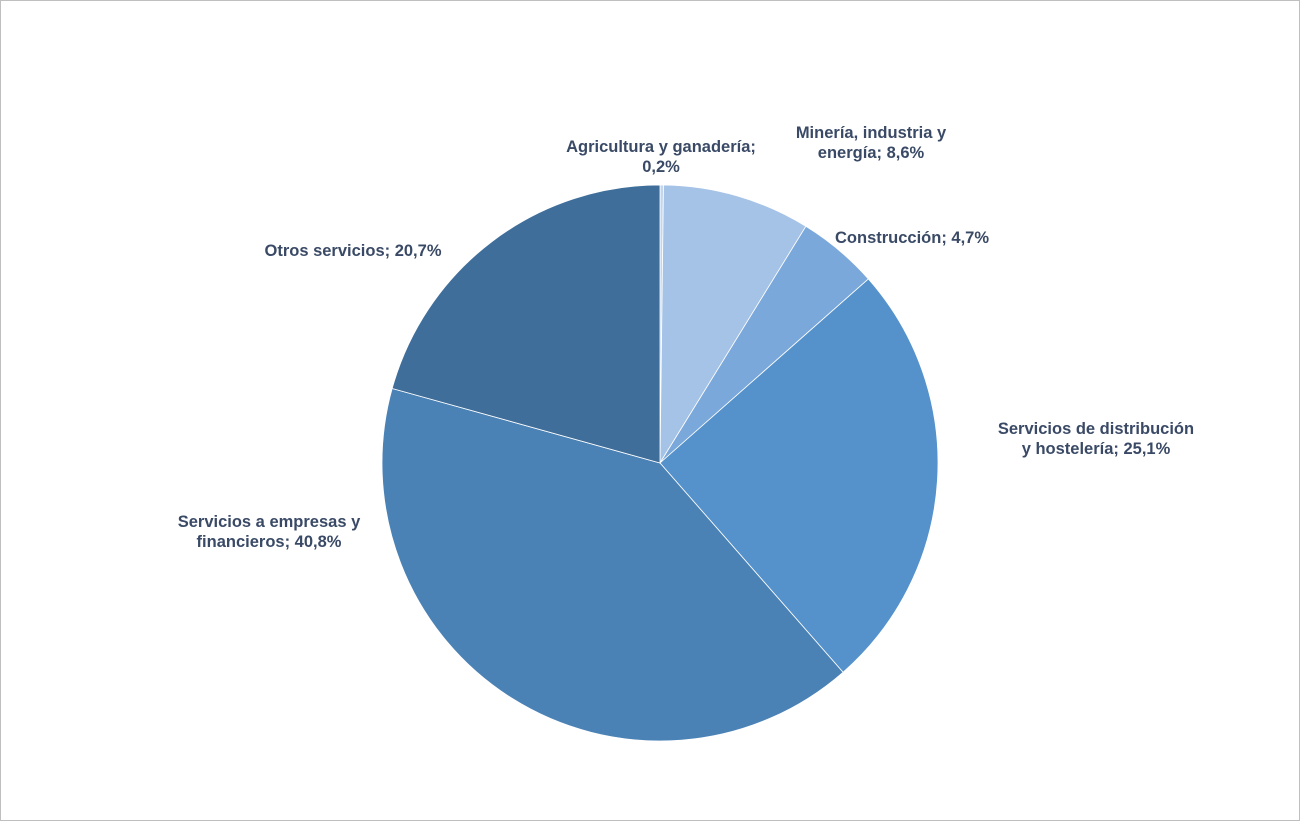 This screenshot has height=822, width=1300. Describe the element at coordinates (912, 238) in the screenshot. I see `data-label-construccion: Construcción; 4,7%` at that location.